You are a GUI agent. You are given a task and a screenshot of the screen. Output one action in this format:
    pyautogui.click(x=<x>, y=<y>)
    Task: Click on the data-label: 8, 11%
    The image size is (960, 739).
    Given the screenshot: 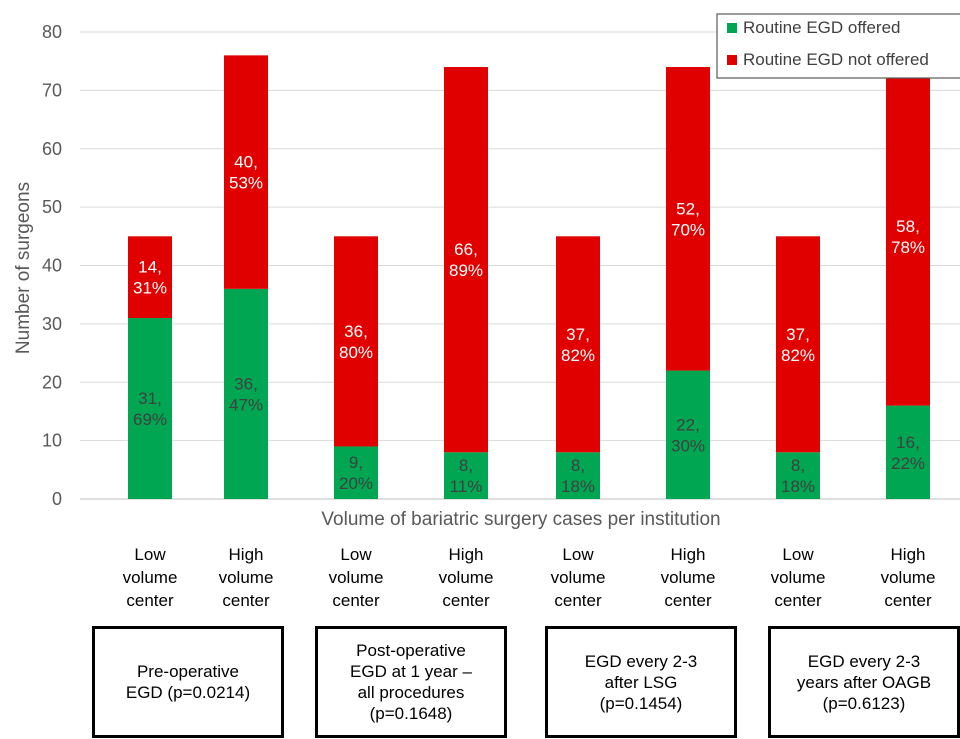 What is the action you would take?
    pyautogui.click(x=466, y=476)
    